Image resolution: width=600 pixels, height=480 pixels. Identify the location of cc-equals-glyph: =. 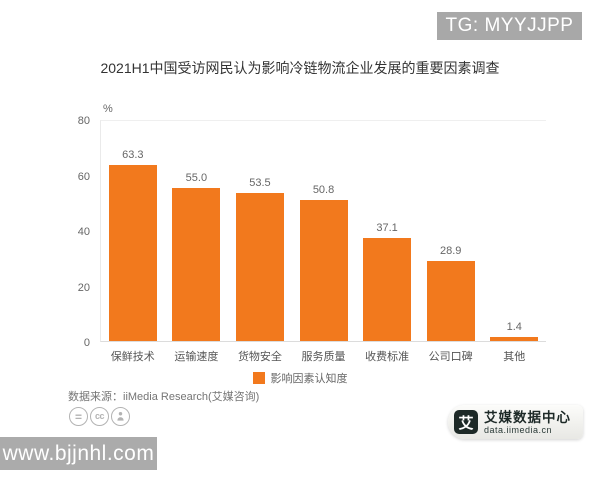
(78, 416).